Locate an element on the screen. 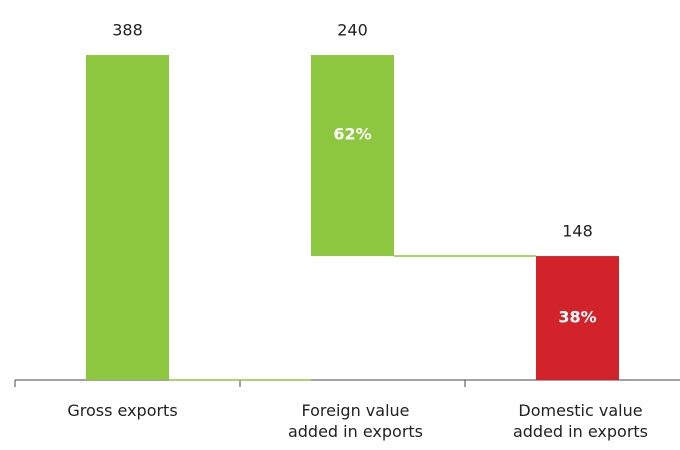 This screenshot has width=680, height=450. value-label: 148 is located at coordinates (577, 231).